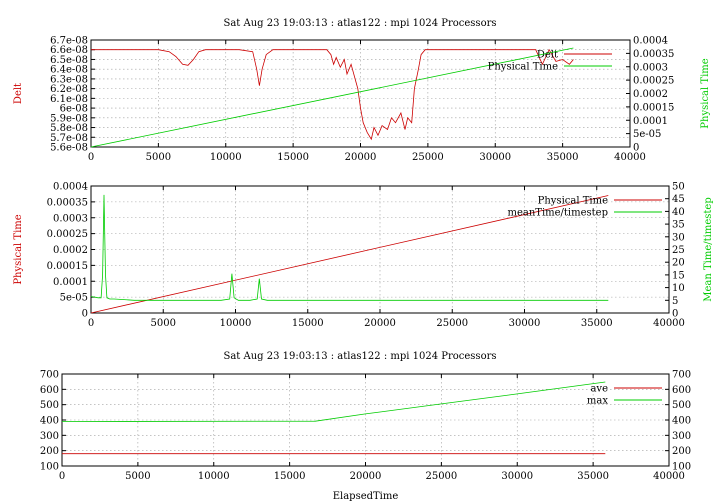  Describe the element at coordinates (653, 107) in the screenshot. I see `y2-tick-label: 0.00015` at that location.